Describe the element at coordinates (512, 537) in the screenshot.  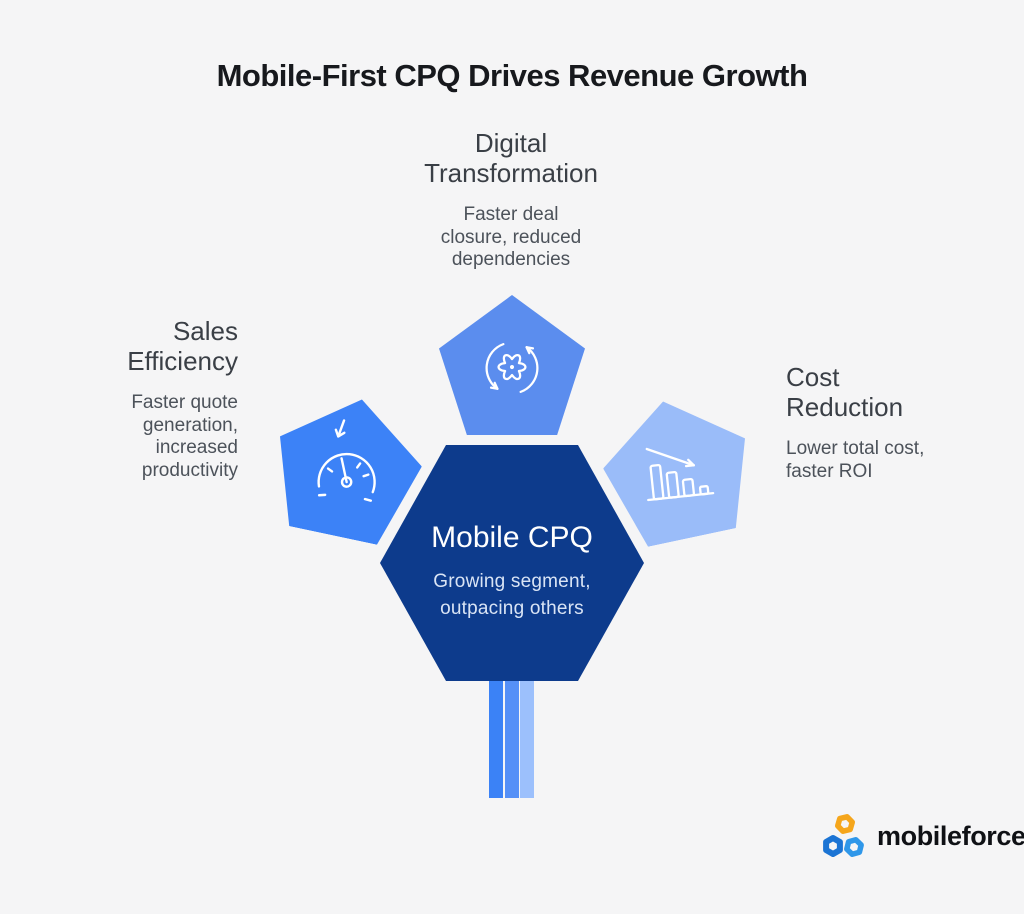
I see `hexagon-title: Mobile CPQ` at that location.